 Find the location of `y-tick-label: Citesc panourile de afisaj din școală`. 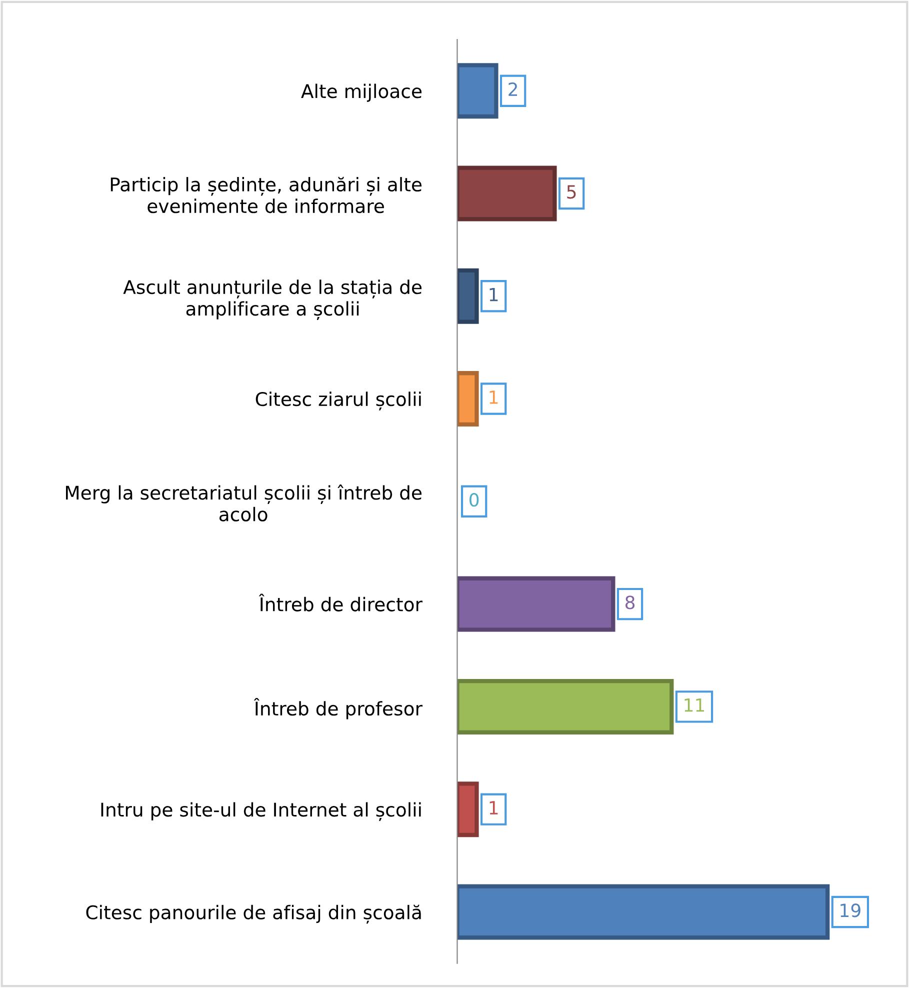

y-tick-label: Citesc panourile de afisaj din școală is located at coordinates (253, 914).